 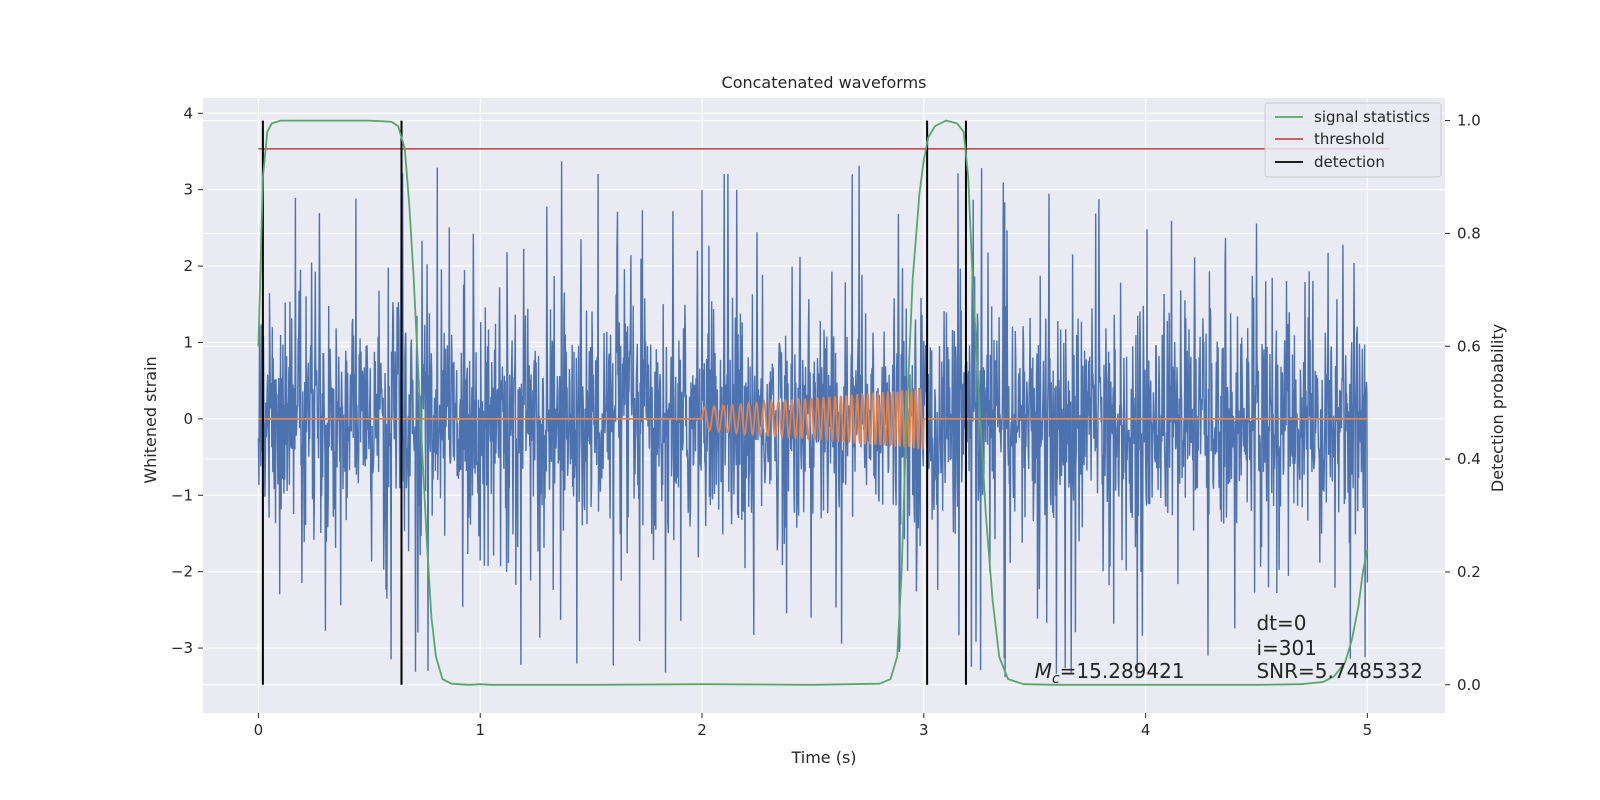 I want to click on x-tick-label: 1, so click(x=480, y=730).